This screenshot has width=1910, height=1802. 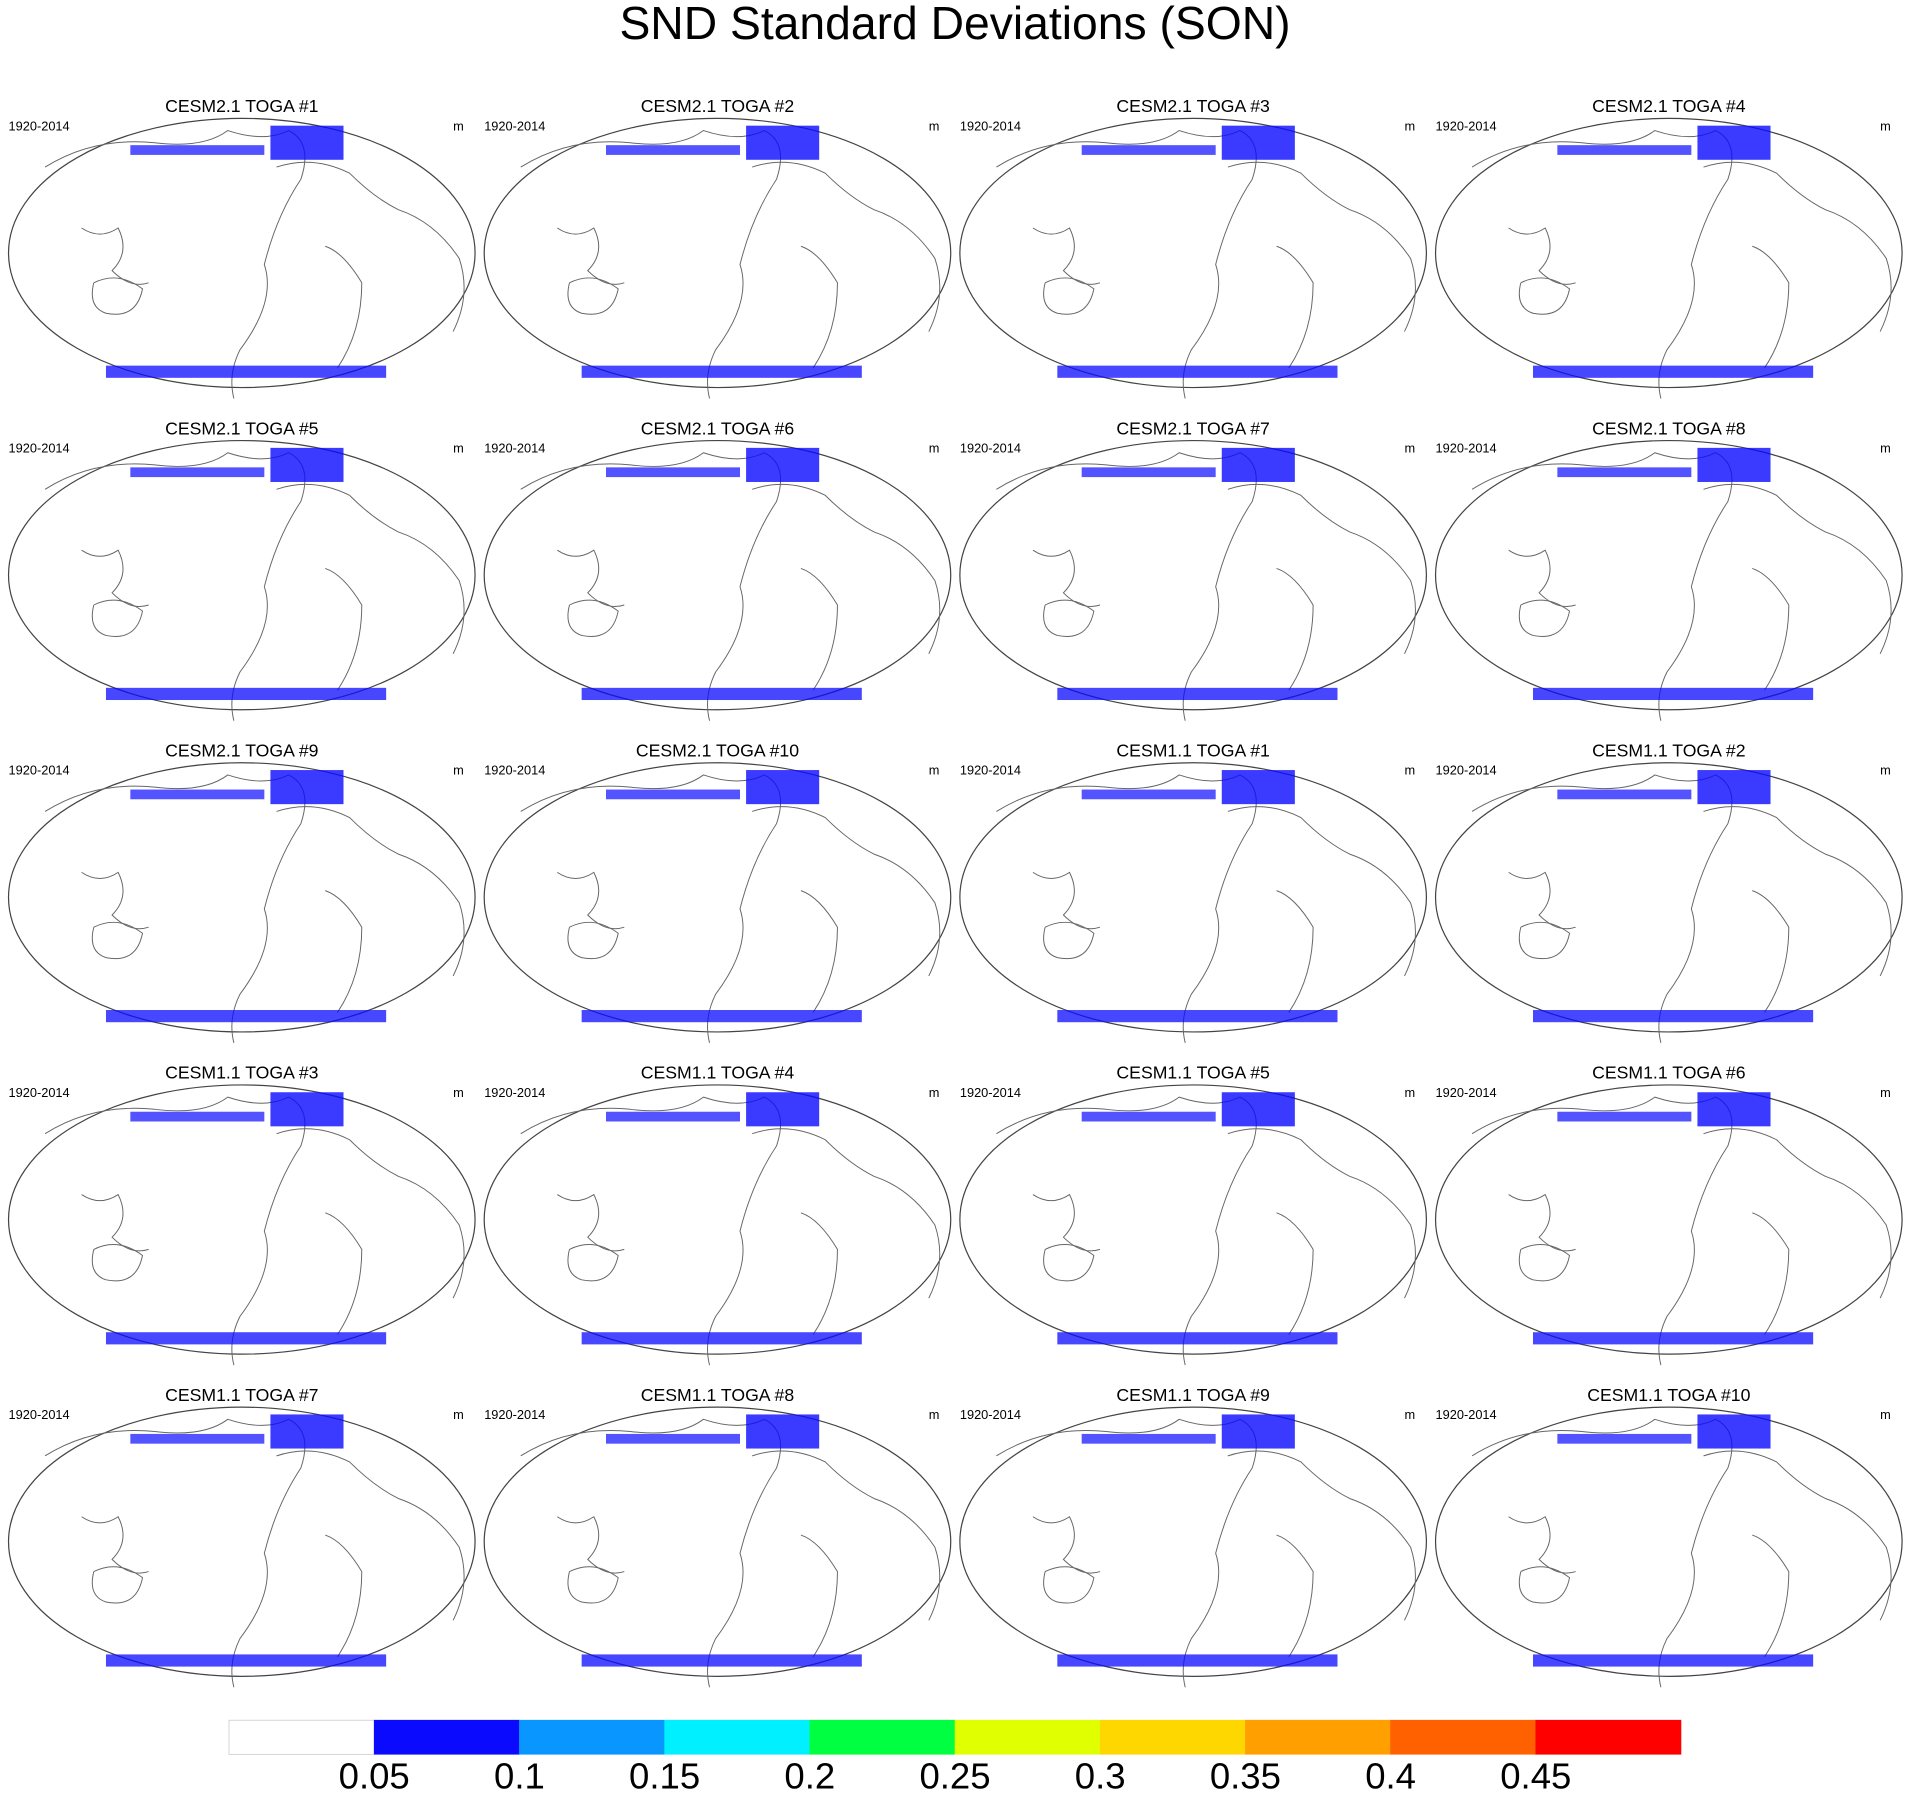 What do you see at coordinates (241, 1395) in the screenshot?
I see `panel-title: CESM1.1 TOGA #7` at bounding box center [241, 1395].